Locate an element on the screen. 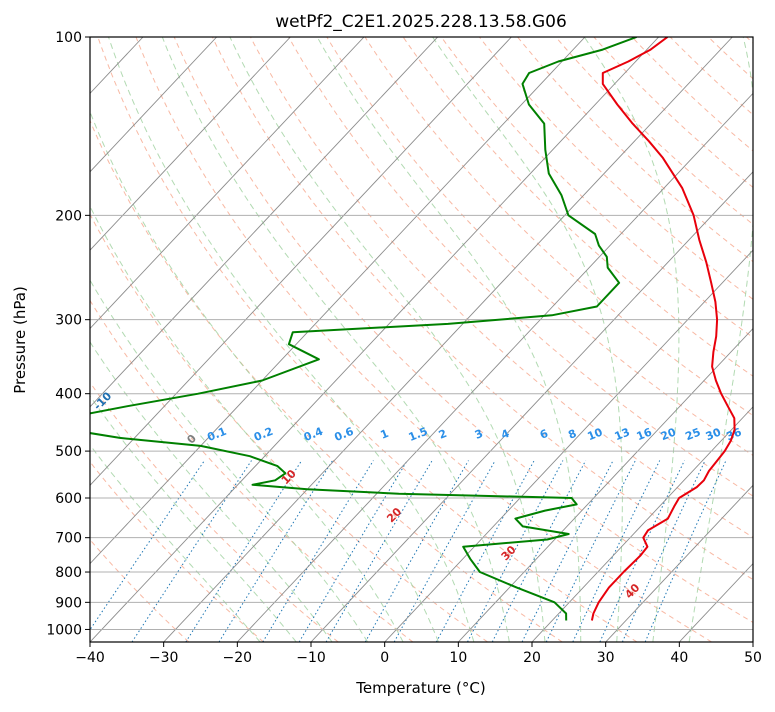 This screenshot has height=712, width=775. y-tick-label: 900 is located at coordinates (68, 603).